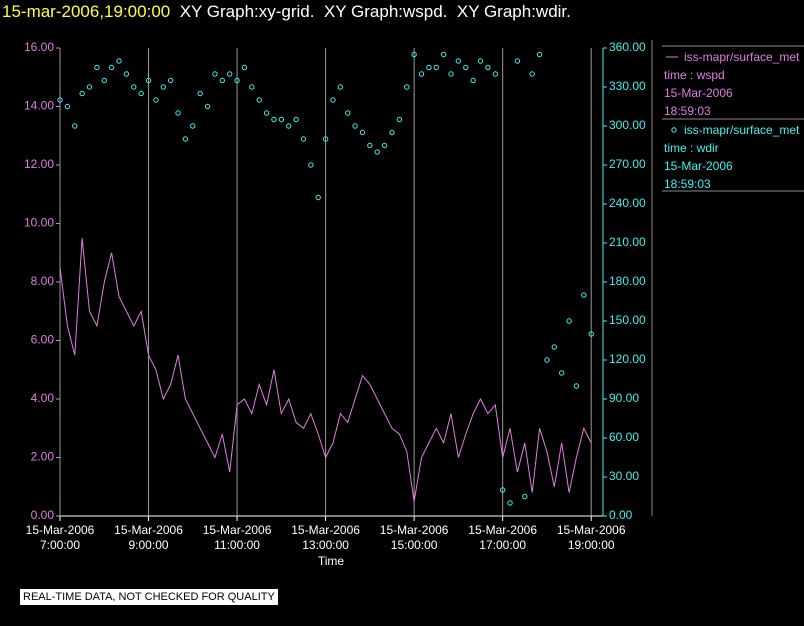  What do you see at coordinates (624, 398) in the screenshot?
I see `y2-tick-label: 90.00` at bounding box center [624, 398].